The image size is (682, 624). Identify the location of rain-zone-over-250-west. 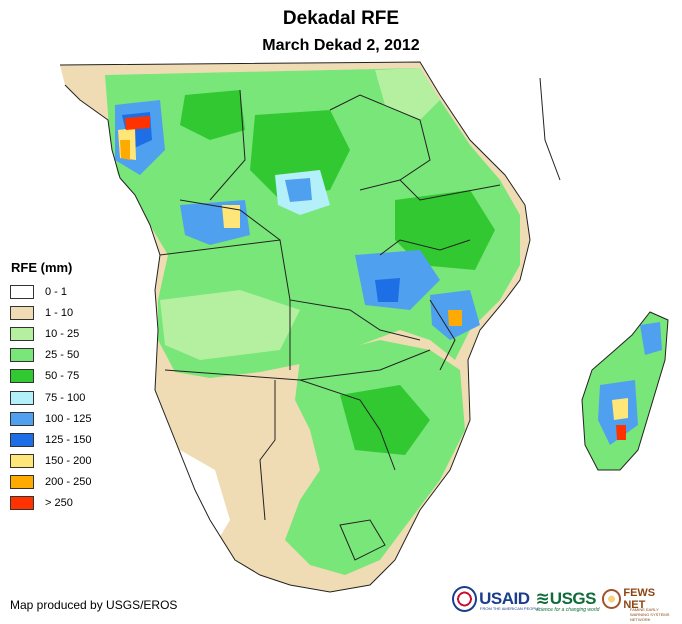
(137, 123).